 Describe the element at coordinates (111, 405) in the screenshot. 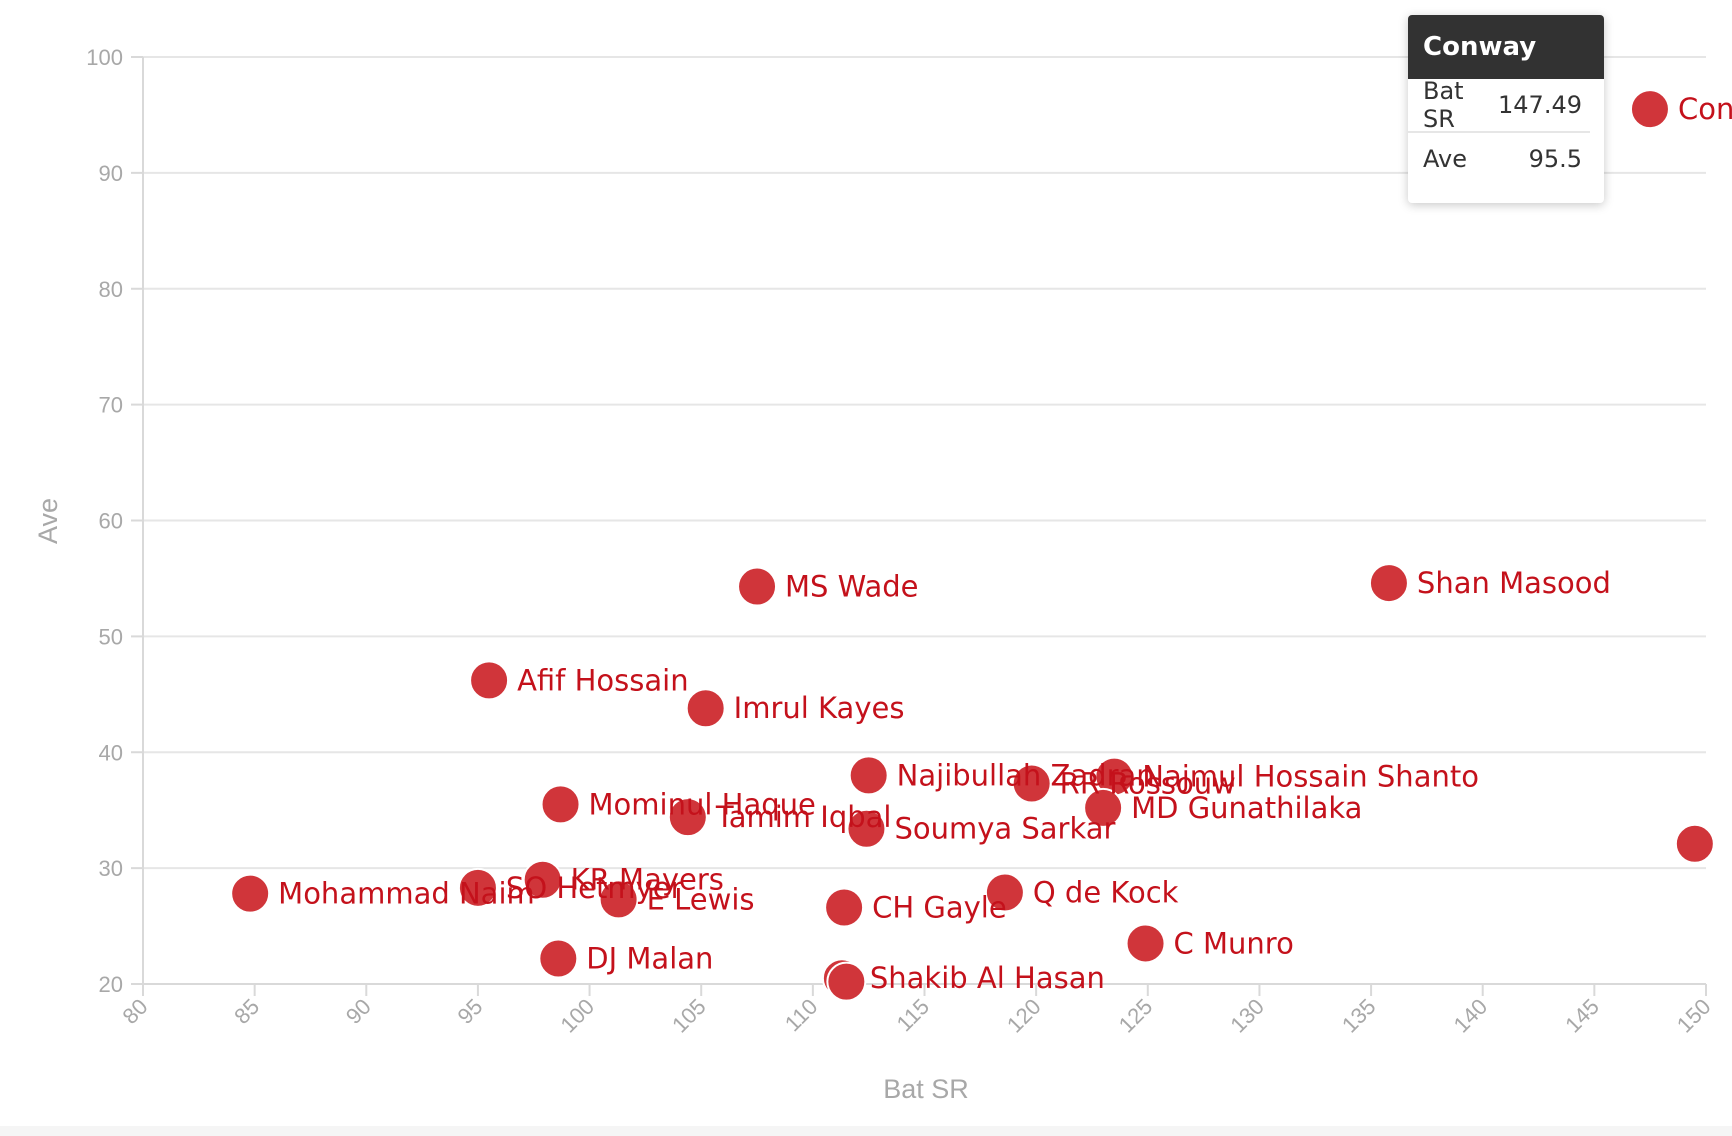

I see `y-tick-label: 70` at that location.